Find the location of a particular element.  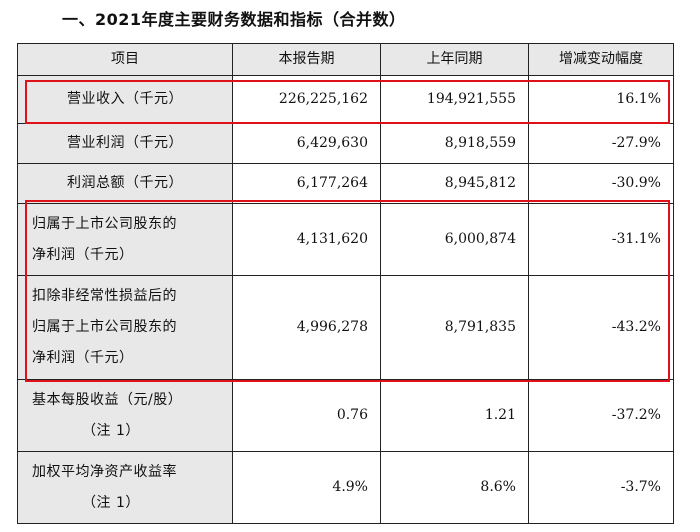

row-label-revenue: 营业收入（千元） is located at coordinates (125, 99).